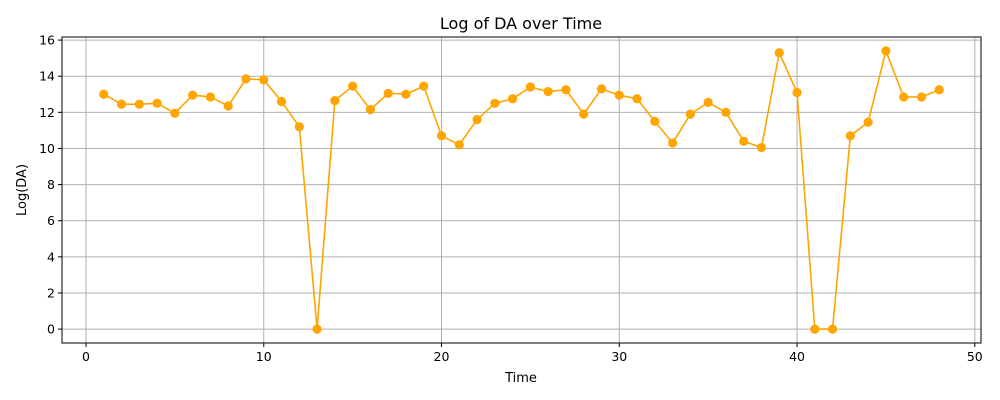 This screenshot has height=400, width=1000. Describe the element at coordinates (86, 356) in the screenshot. I see `x-tick-label: 0` at that location.